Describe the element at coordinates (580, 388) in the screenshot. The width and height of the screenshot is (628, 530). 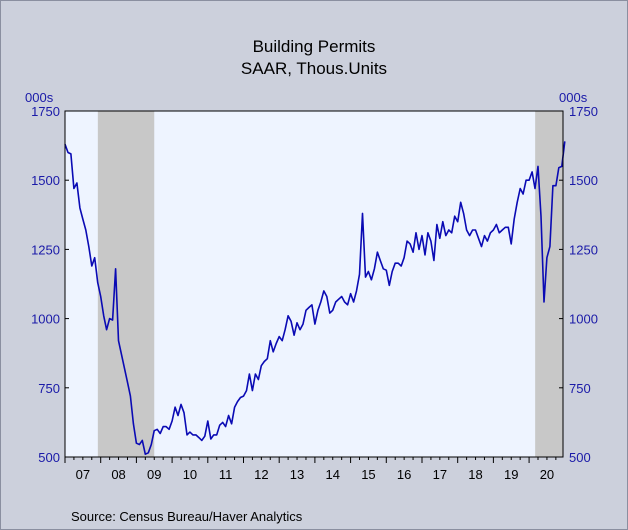
I see `y-tick-label-right: 750` at that location.